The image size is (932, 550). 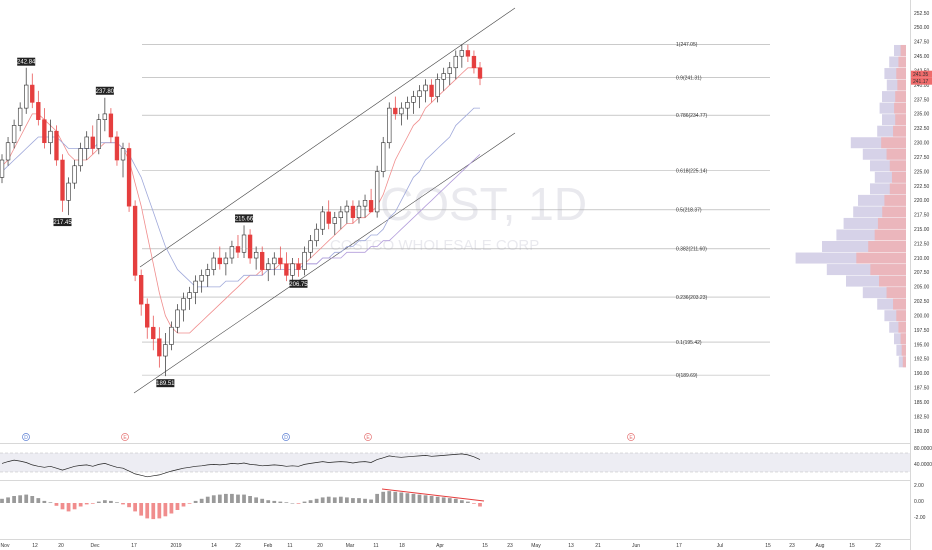 I want to click on macd-divergence-line, so click(x=433, y=495).